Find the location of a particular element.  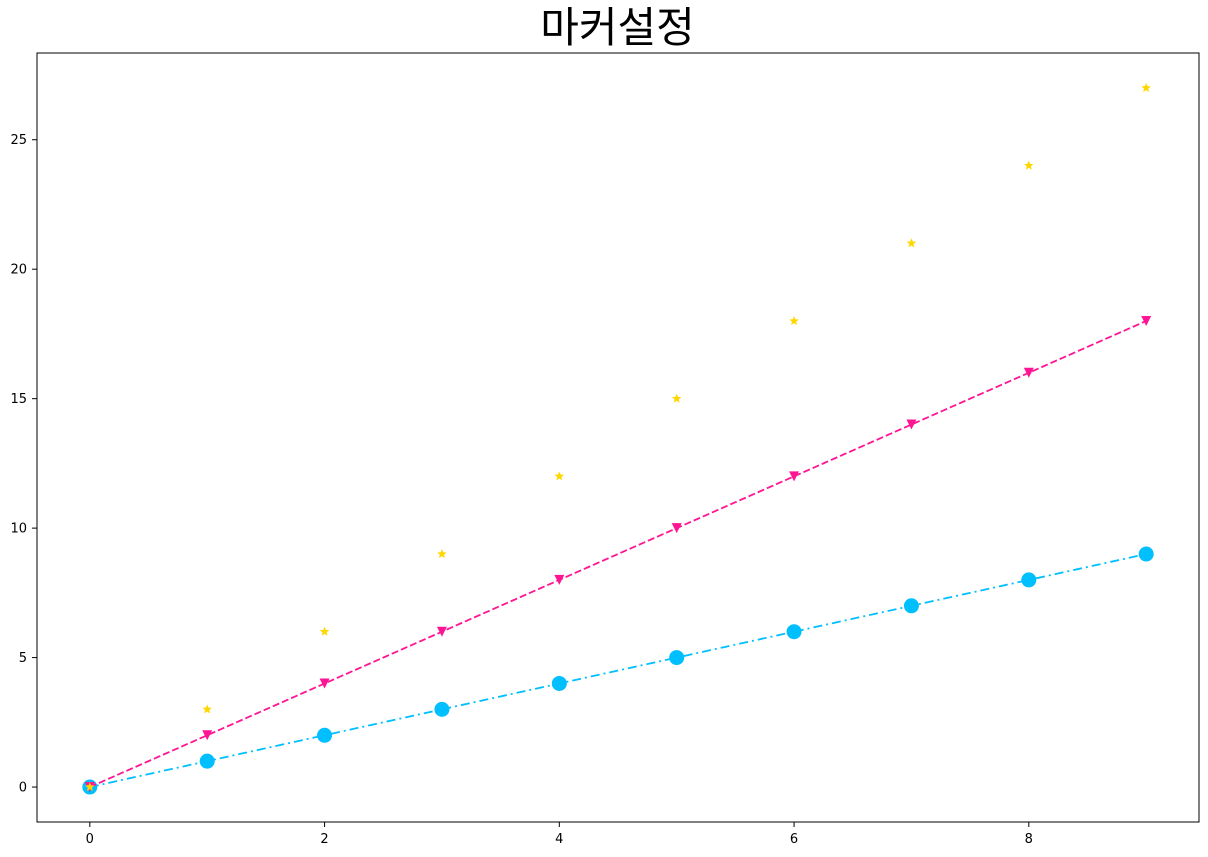

y-tick-label: 25 is located at coordinates (18, 140).